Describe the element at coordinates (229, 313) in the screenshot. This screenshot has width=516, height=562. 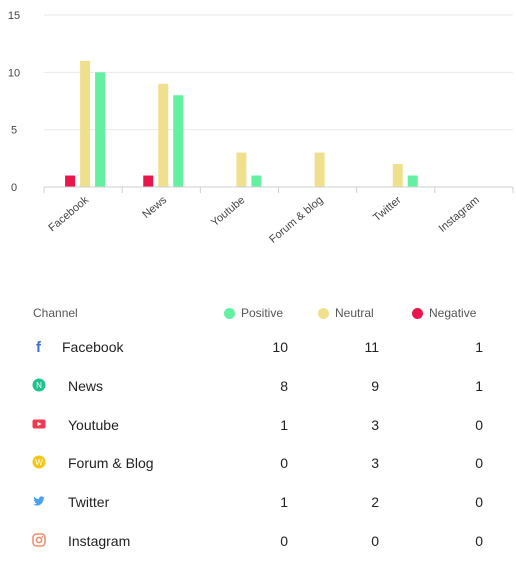
I see `positive-dot-icon` at that location.